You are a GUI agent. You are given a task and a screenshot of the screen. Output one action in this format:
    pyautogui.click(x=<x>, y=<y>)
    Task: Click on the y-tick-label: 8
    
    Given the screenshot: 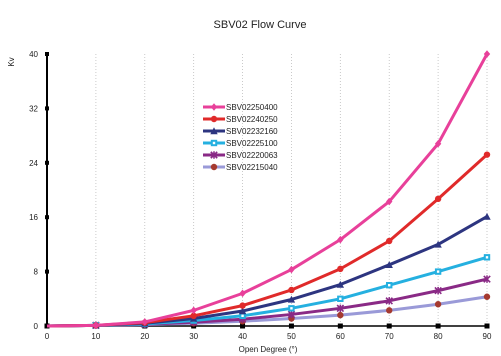 What is the action you would take?
    pyautogui.click(x=36, y=272)
    